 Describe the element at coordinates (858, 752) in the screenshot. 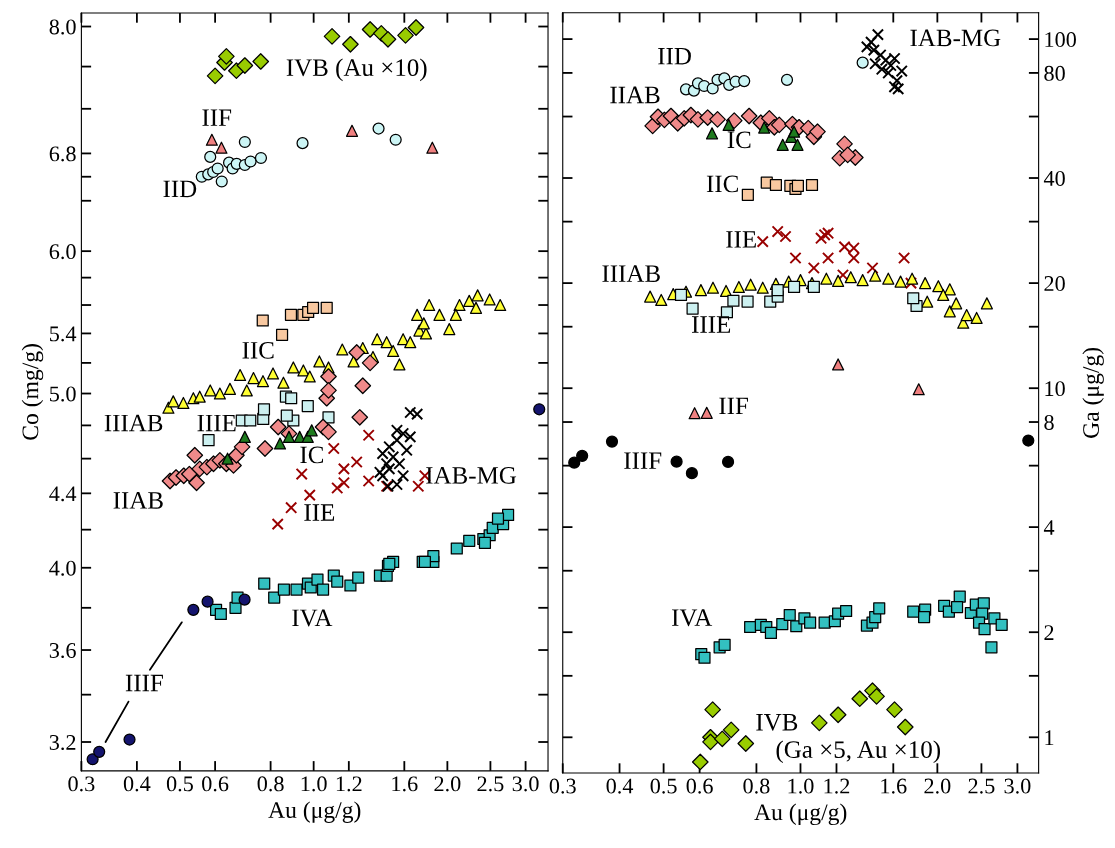

I see `annotation: (Ga ×5, Au ×10)` at that location.